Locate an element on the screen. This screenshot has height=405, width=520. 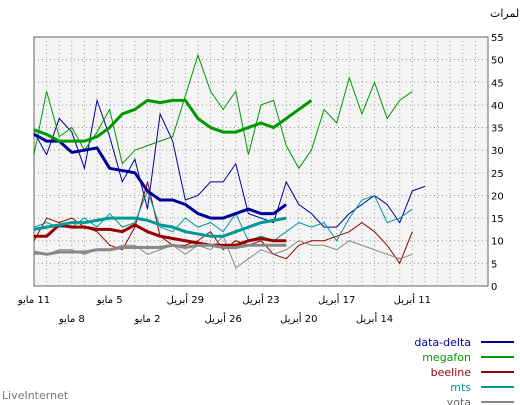
series-yota-trend is located at coordinates (160, 249).